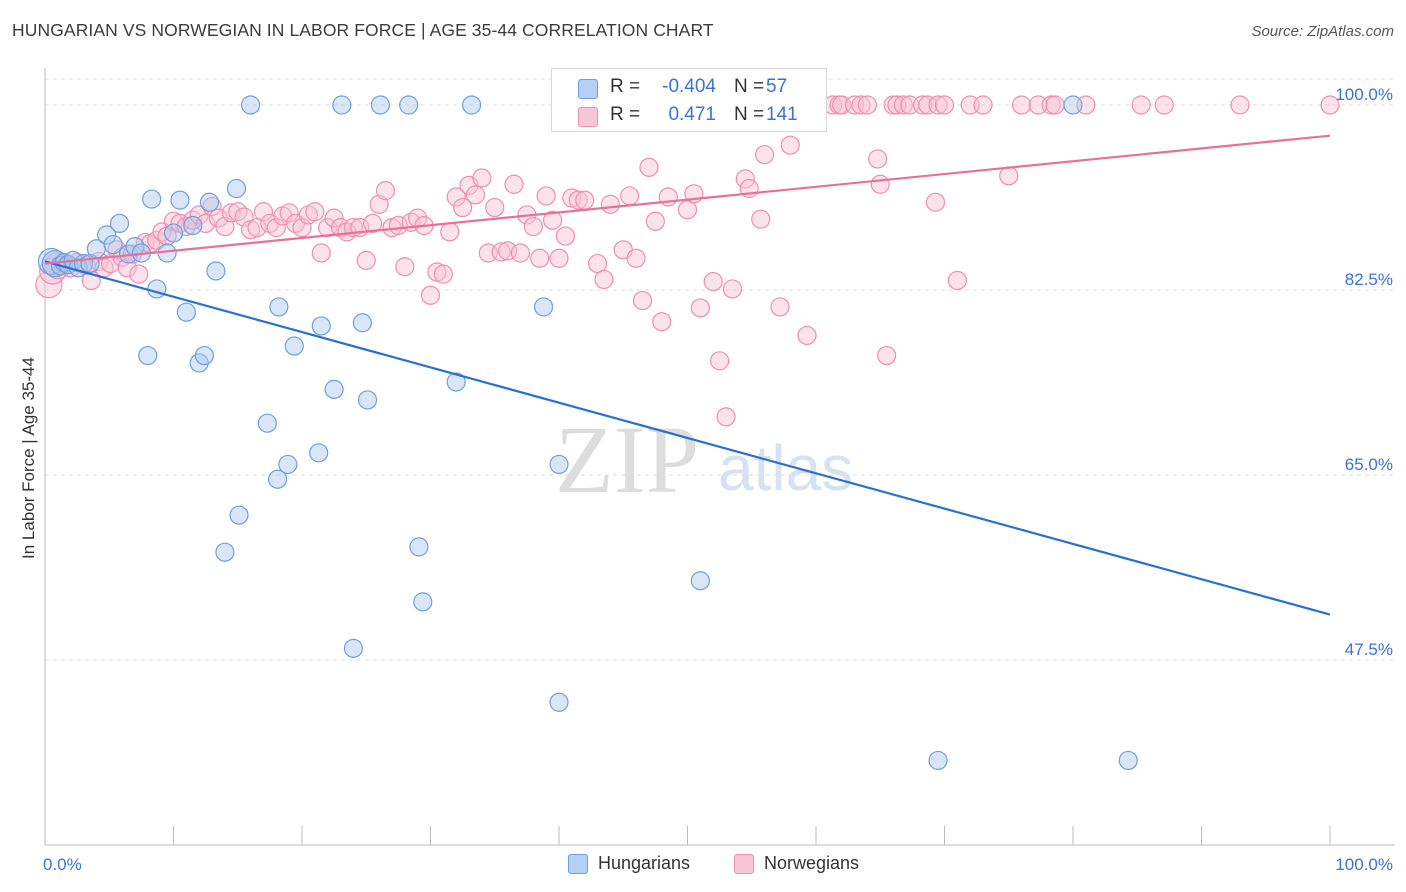 Image resolution: width=1406 pixels, height=892 pixels. I want to click on legend-row-hungarians: R = -0.404 N = 57, so click(689, 87).